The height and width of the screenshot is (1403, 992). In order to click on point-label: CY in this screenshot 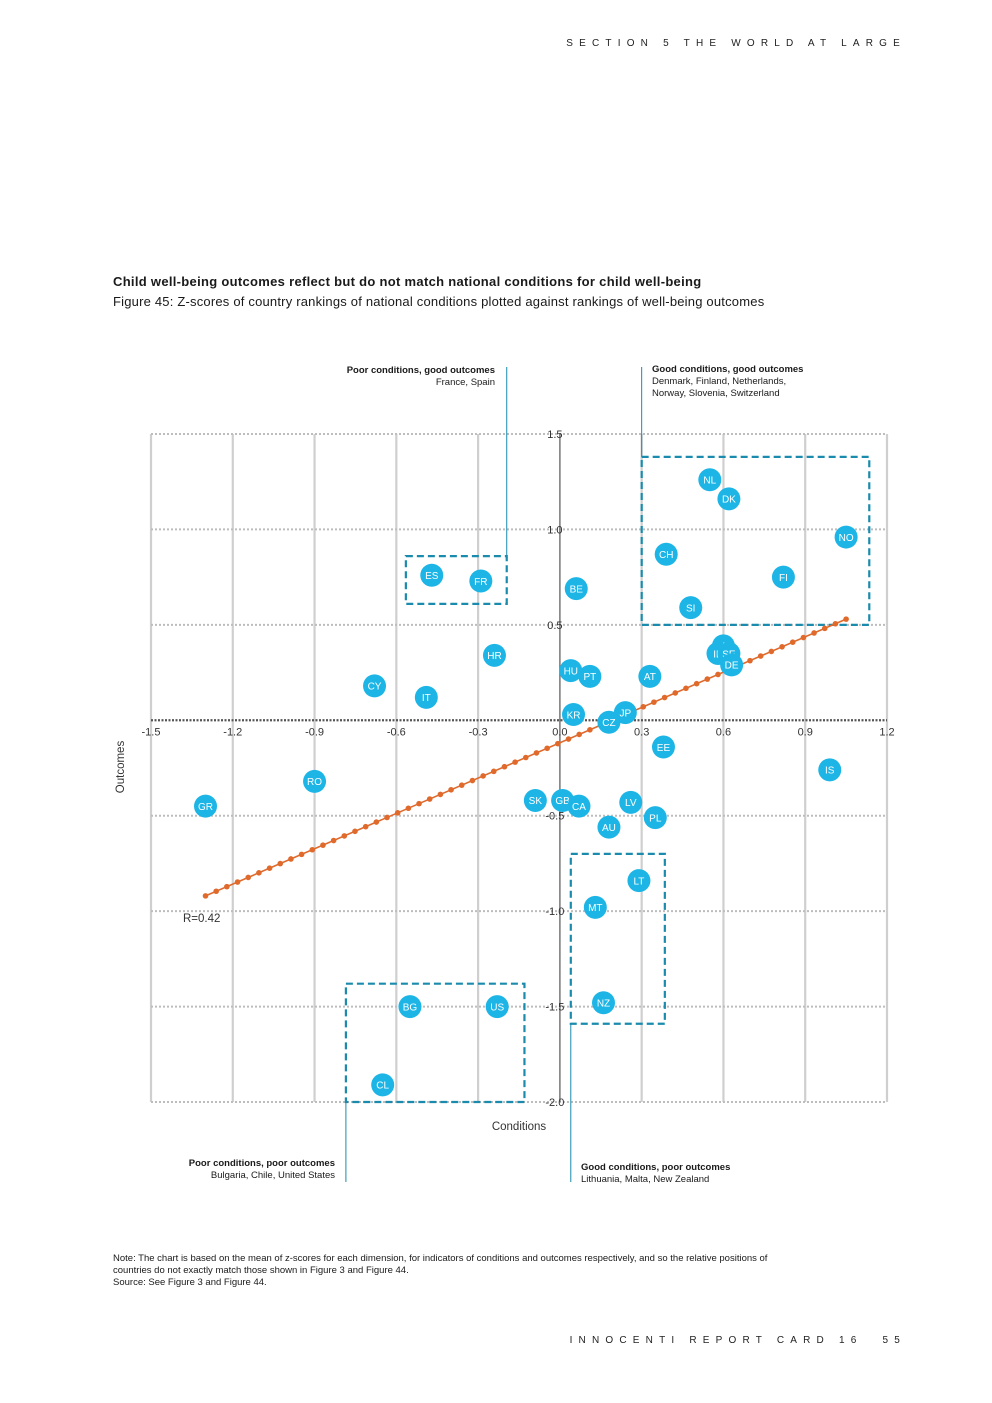, I will do `click(375, 687)`.